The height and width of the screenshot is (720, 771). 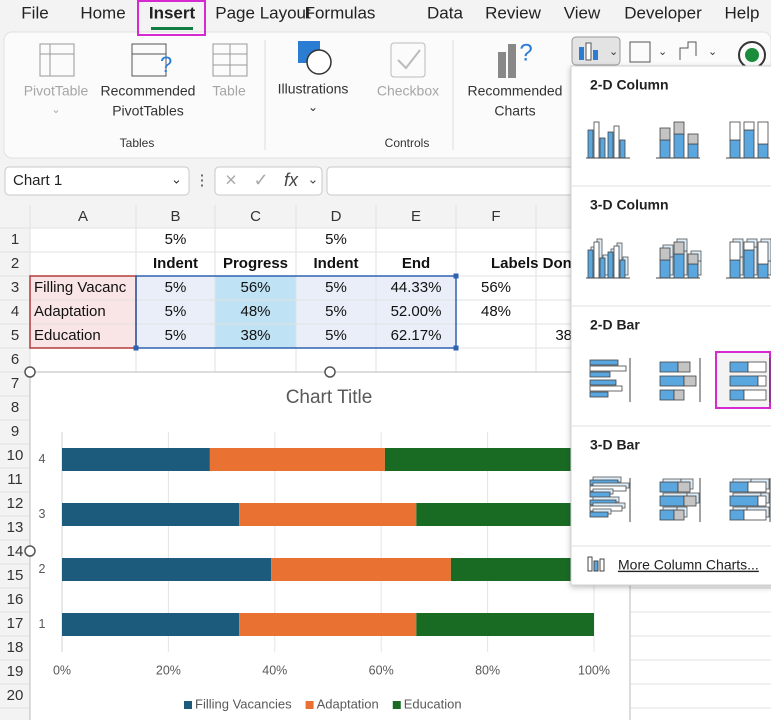 What do you see at coordinates (512, 61) in the screenshot?
I see `rec-charts-icon` at bounding box center [512, 61].